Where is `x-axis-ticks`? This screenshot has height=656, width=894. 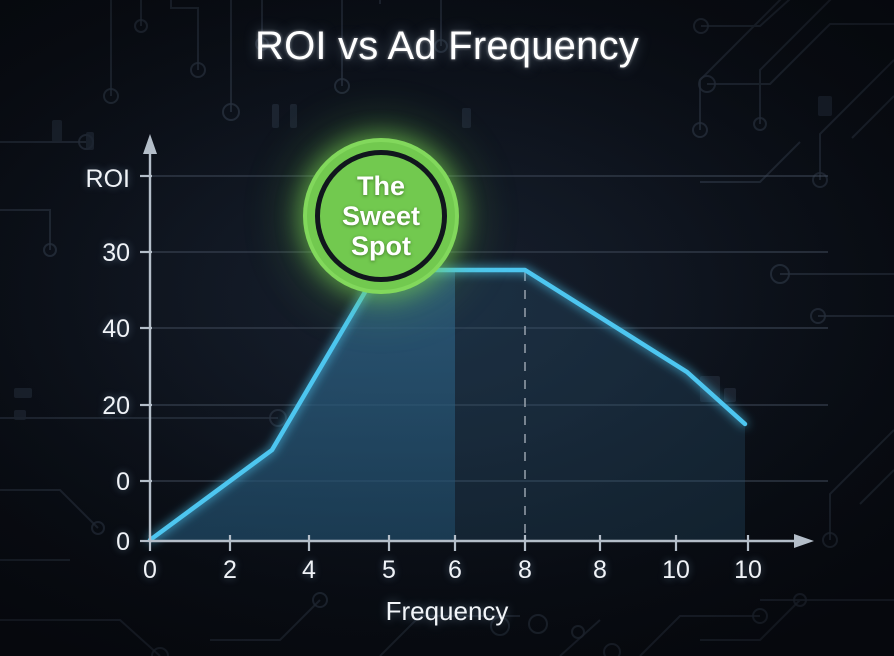 x-axis-ticks is located at coordinates (449, 543).